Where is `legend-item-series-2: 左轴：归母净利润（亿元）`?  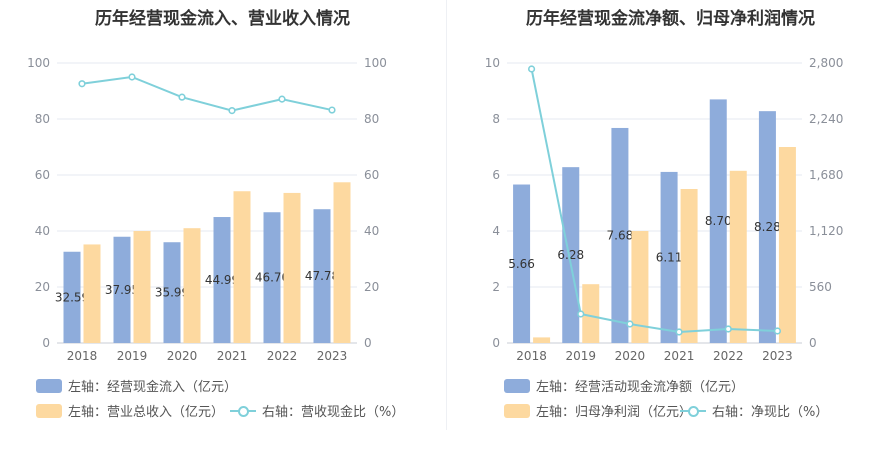 legend-item-series-2: 左轴：归母净利润（亿元） is located at coordinates (598, 410).